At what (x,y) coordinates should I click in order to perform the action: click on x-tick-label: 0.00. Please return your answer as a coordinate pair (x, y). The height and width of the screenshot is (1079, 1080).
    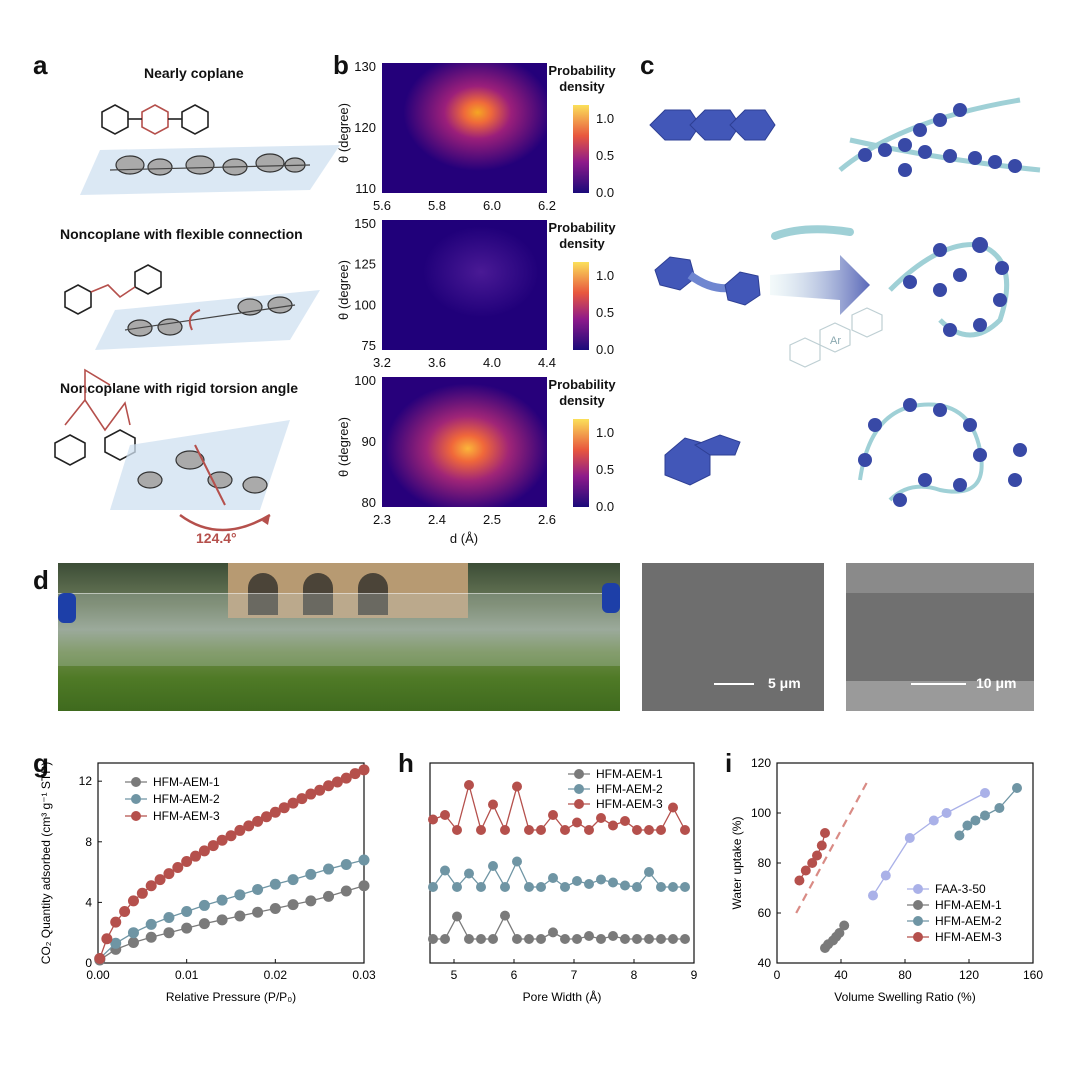
    Looking at the image, I should click on (98, 975).